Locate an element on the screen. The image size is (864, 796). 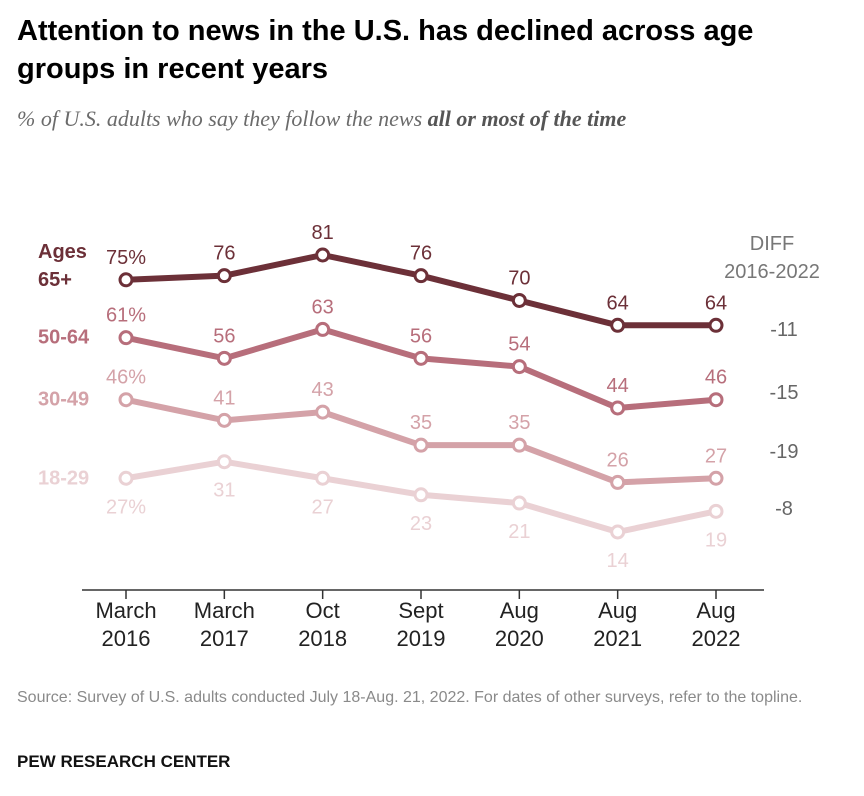
data-label: 43 is located at coordinates (323, 390).